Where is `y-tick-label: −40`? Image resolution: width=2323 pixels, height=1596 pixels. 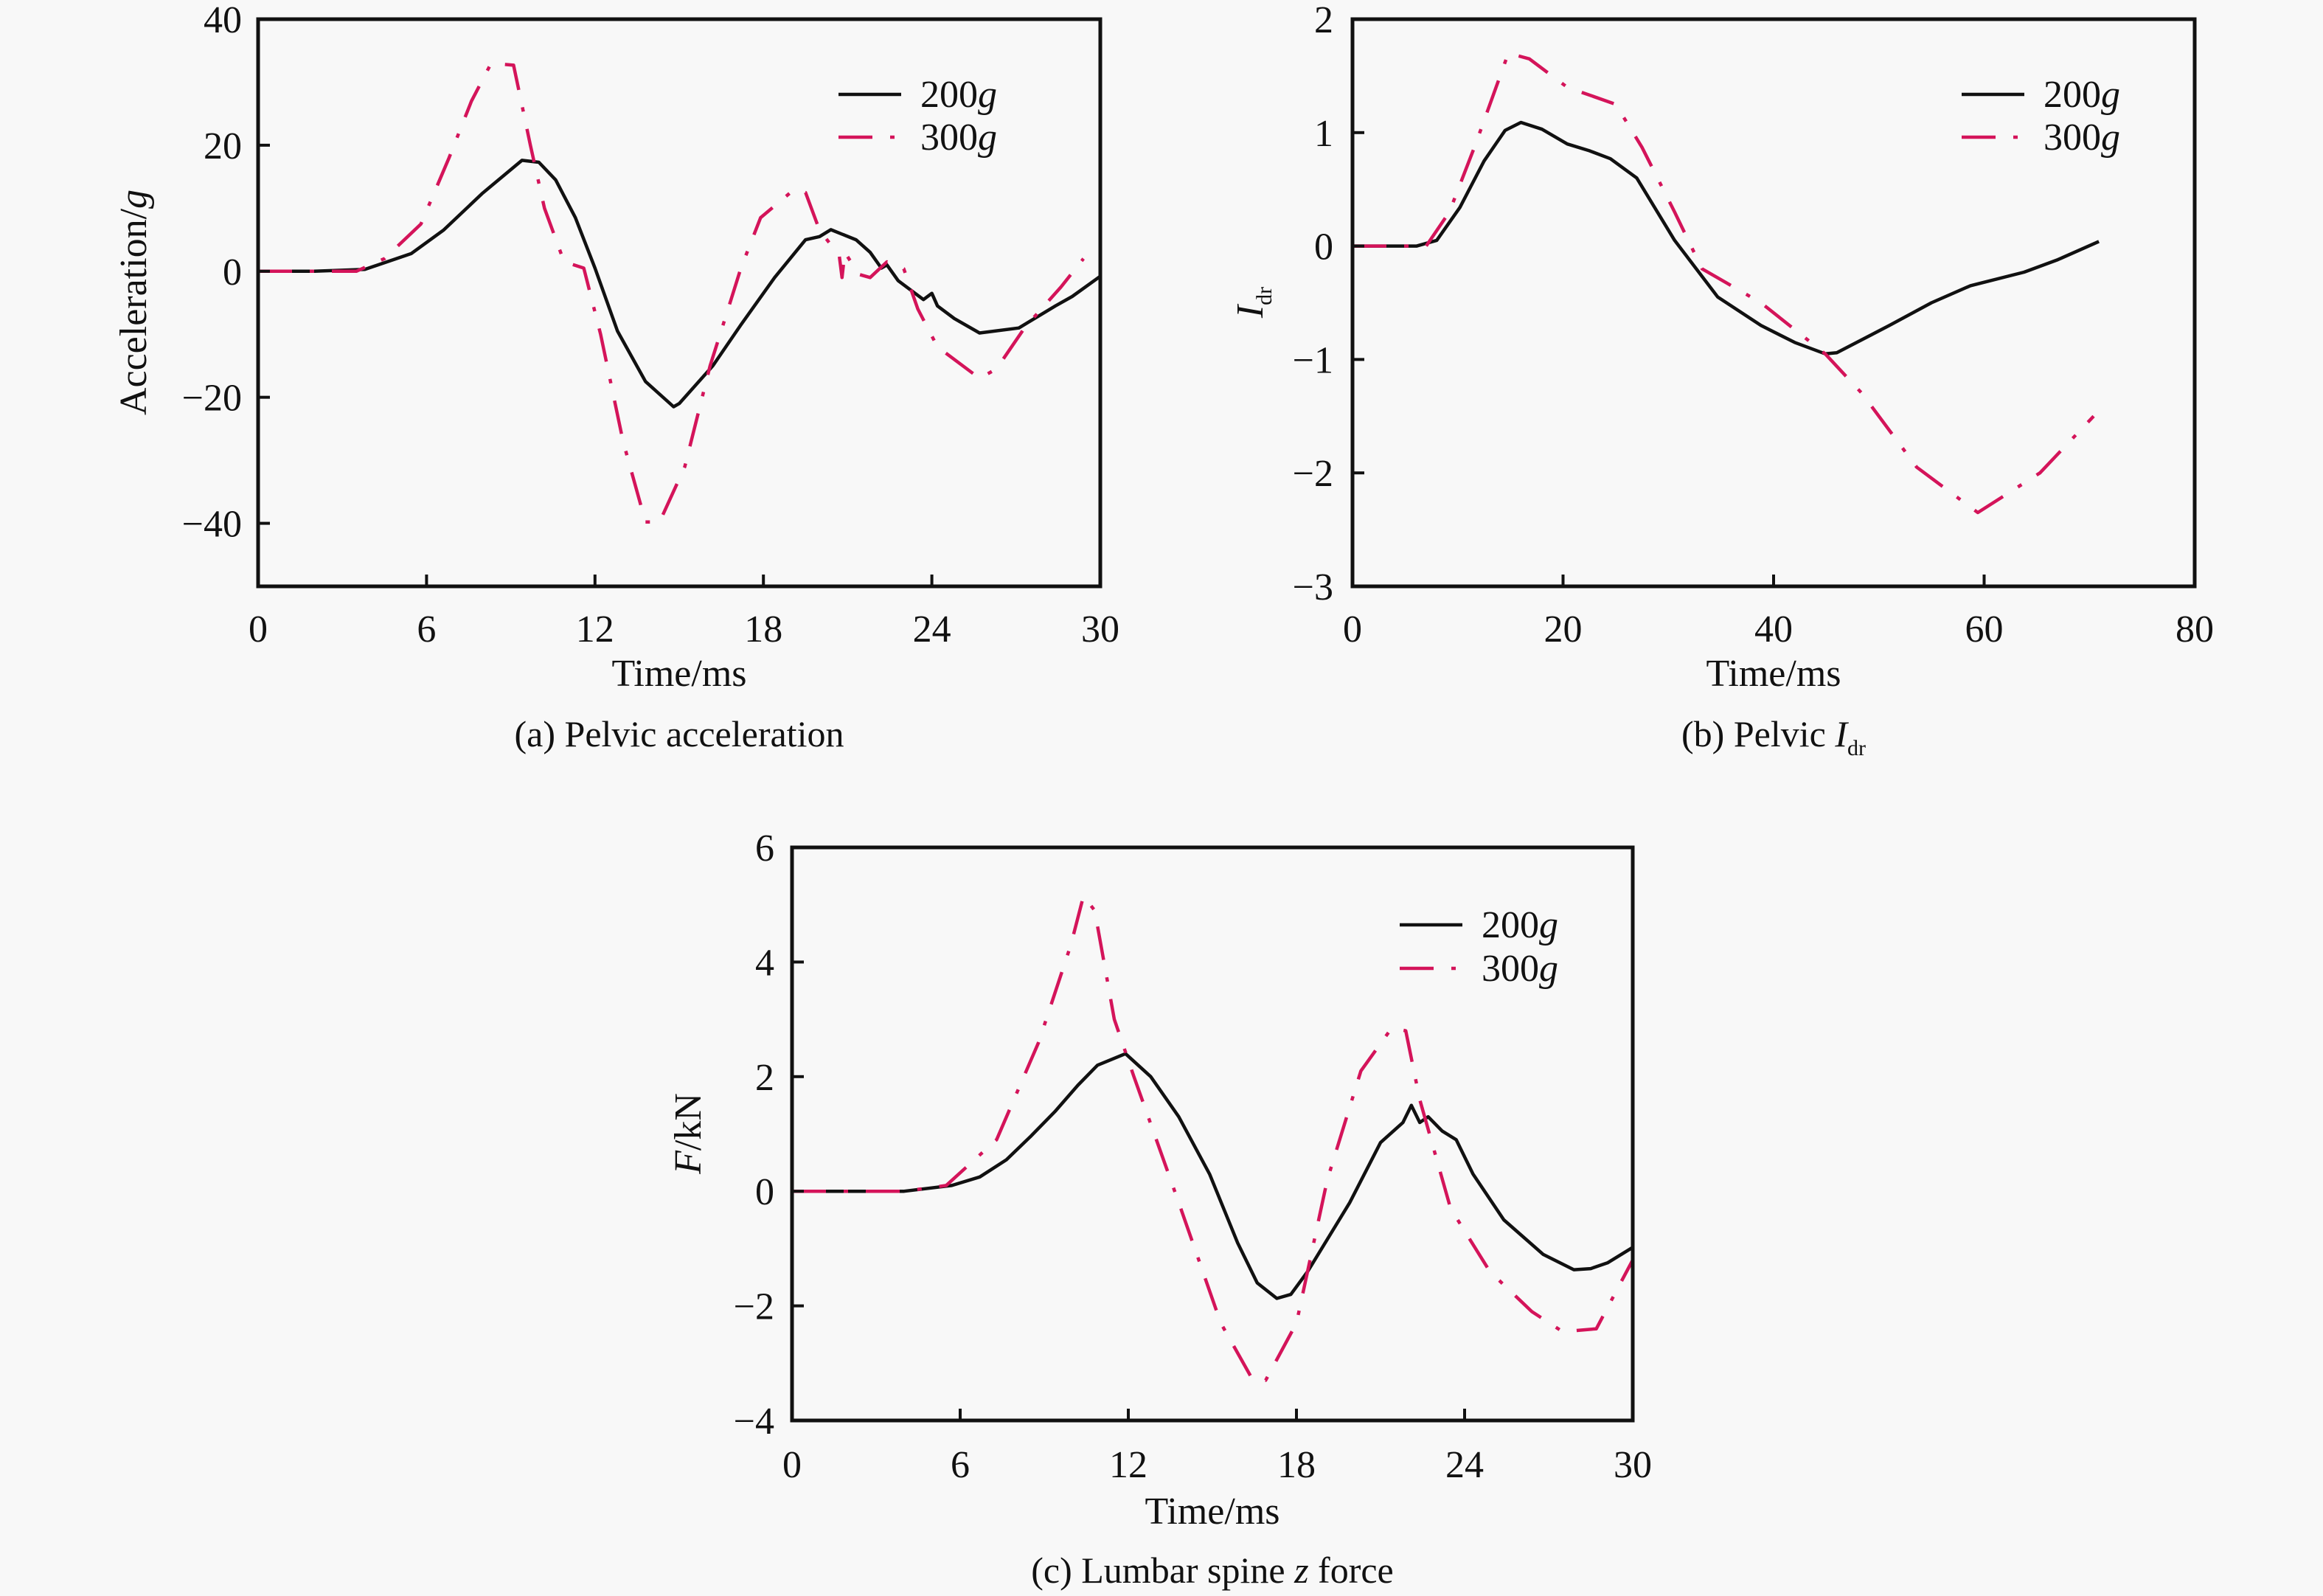
y-tick-label: −40 is located at coordinates (212, 525).